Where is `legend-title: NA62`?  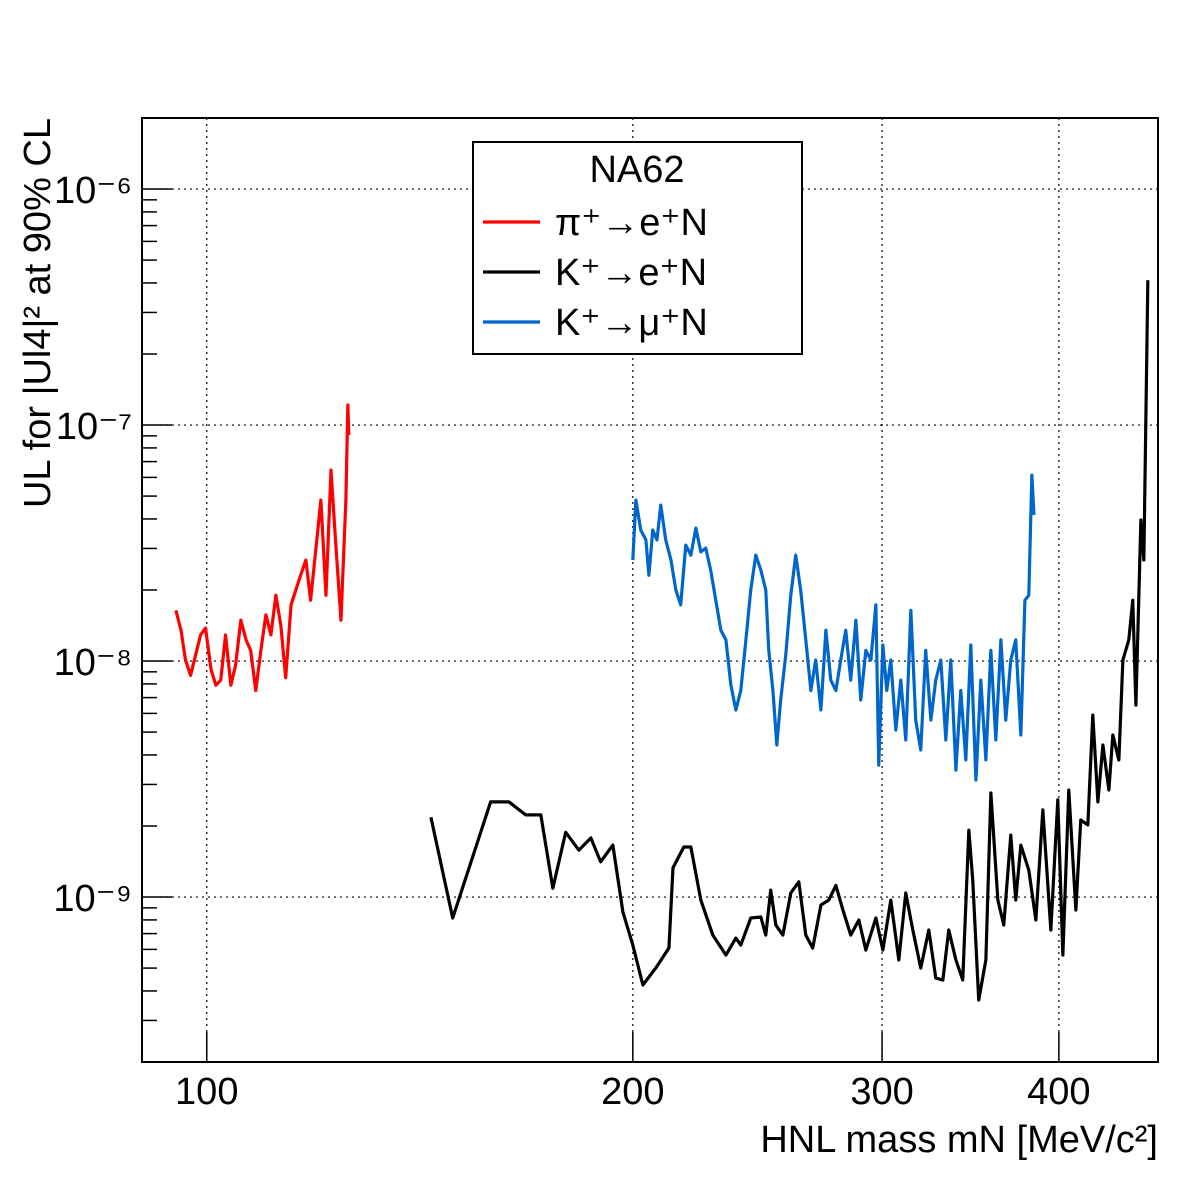 legend-title: NA62 is located at coordinates (636, 170).